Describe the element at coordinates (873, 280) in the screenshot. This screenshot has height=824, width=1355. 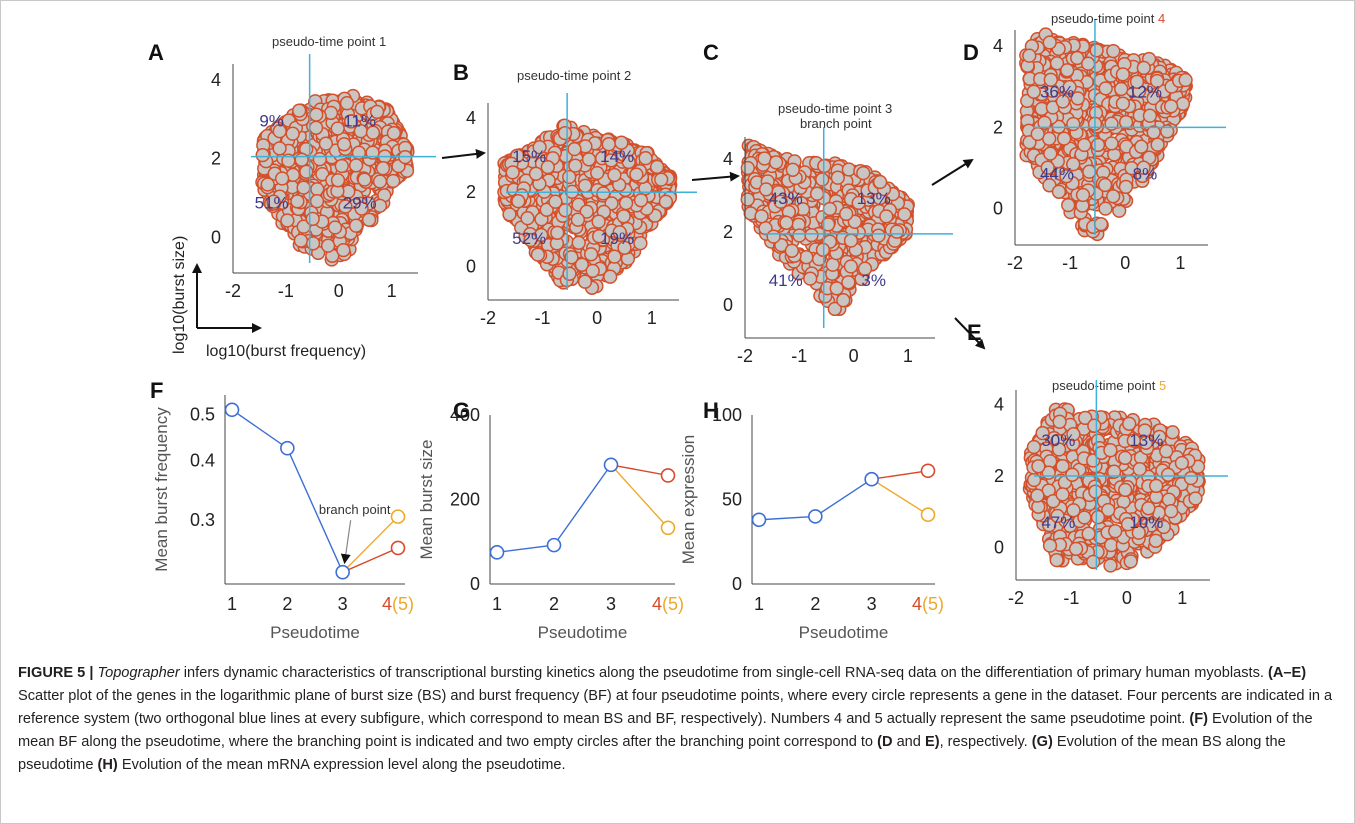
I see `quadrant-percent: 3%` at that location.